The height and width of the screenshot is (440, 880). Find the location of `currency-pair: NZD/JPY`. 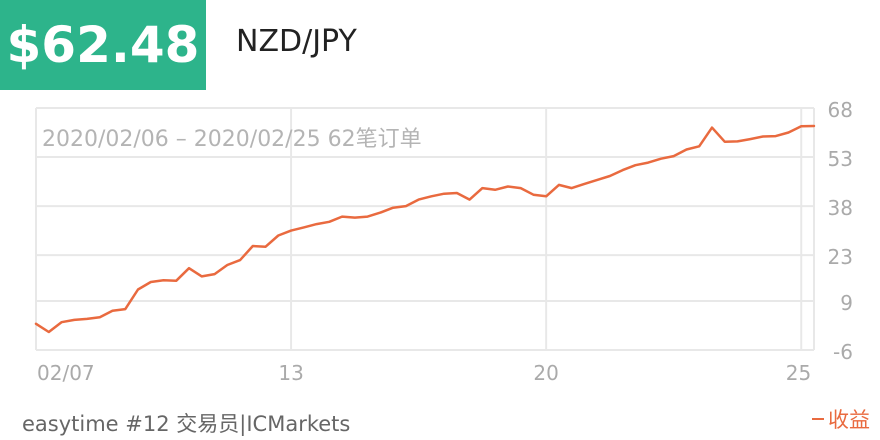

currency-pair: NZD/JPY is located at coordinates (296, 41).